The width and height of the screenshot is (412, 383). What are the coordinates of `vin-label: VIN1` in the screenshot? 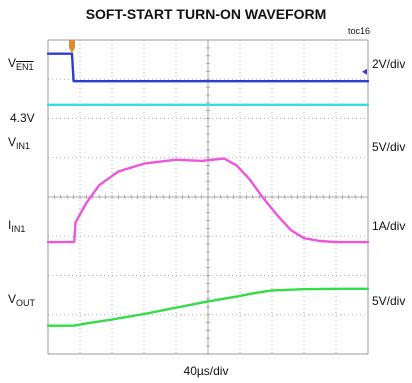 It's located at (19, 143).